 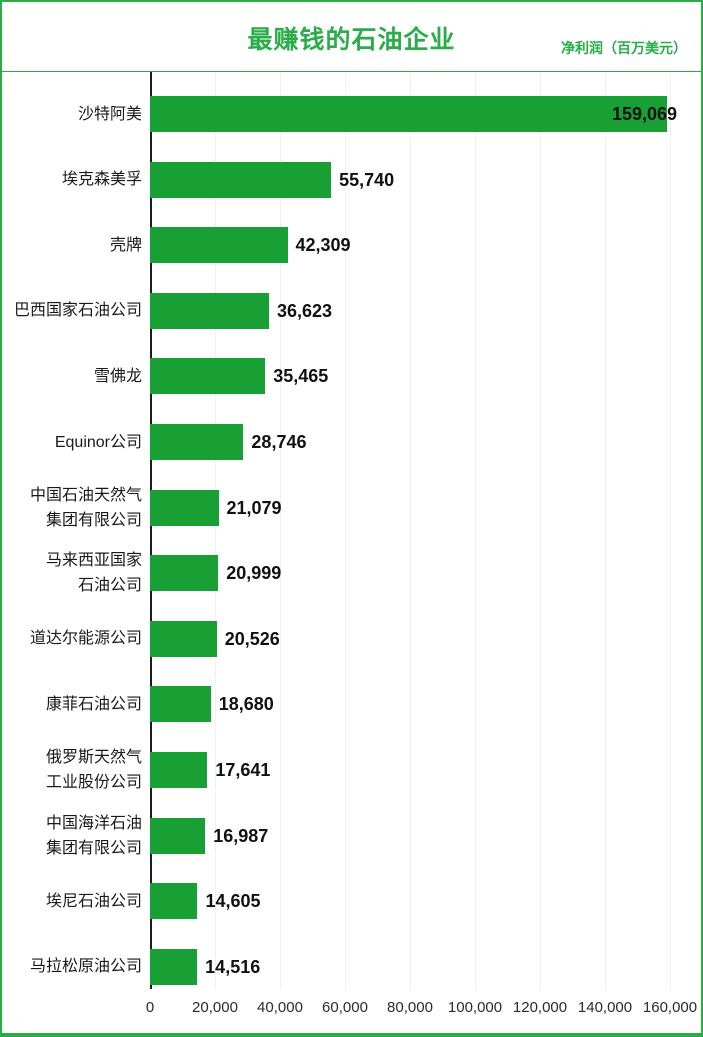 I want to click on category-label: 雪佛龙, so click(x=117, y=376).